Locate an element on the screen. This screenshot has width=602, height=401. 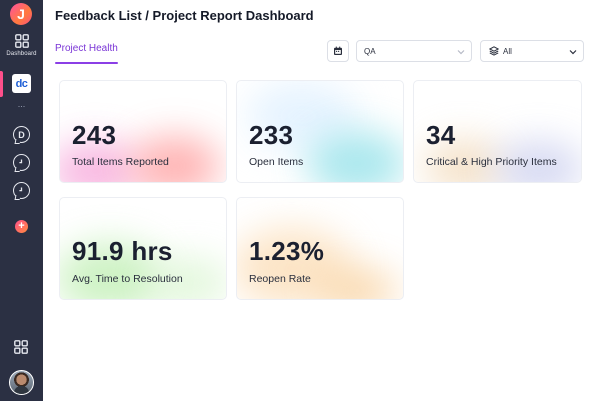
active-tab-underline is located at coordinates (86, 63).